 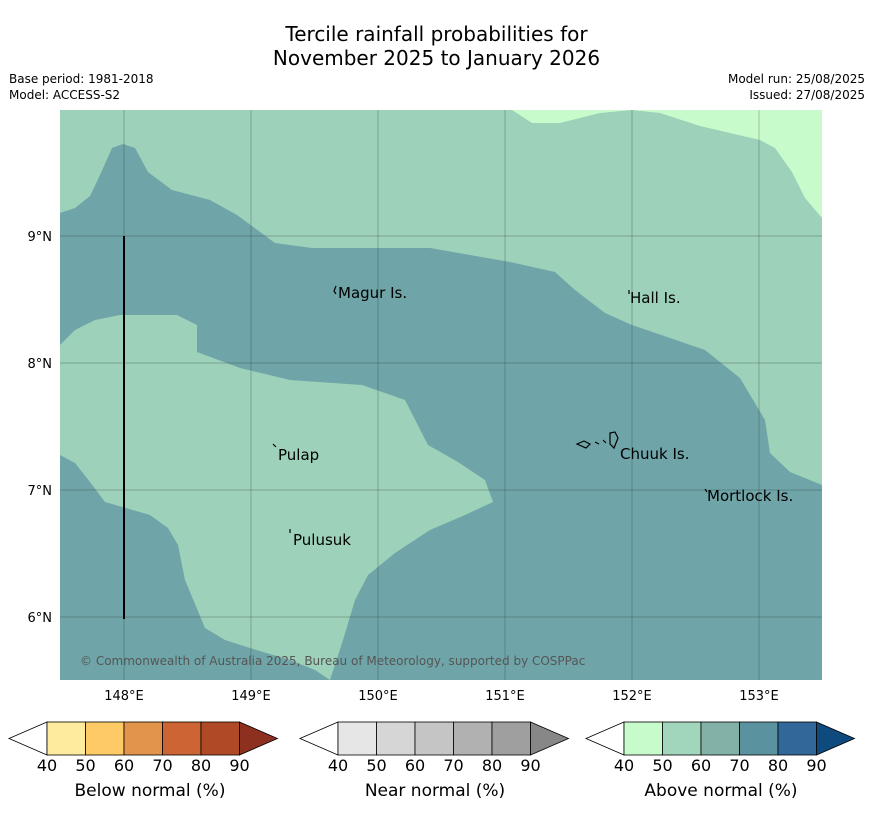 What do you see at coordinates (632, 696) in the screenshot?
I see `lon-tick-label: 152°E` at bounding box center [632, 696].